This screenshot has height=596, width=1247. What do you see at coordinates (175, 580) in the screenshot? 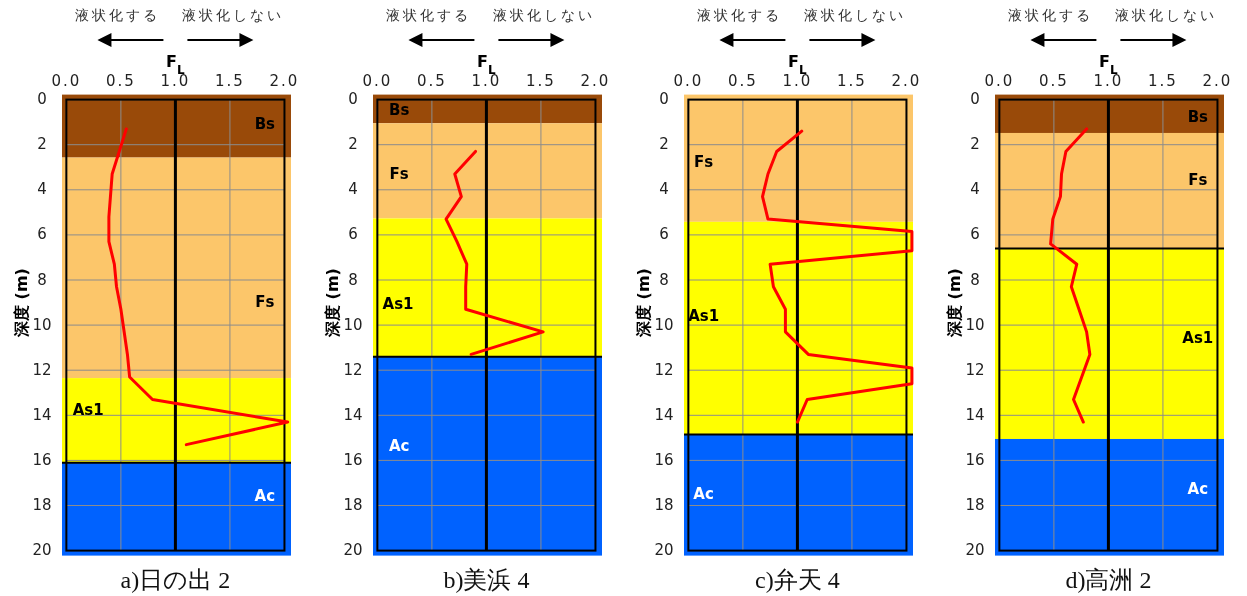
I see `text: a)日の出 2` at bounding box center [175, 580].